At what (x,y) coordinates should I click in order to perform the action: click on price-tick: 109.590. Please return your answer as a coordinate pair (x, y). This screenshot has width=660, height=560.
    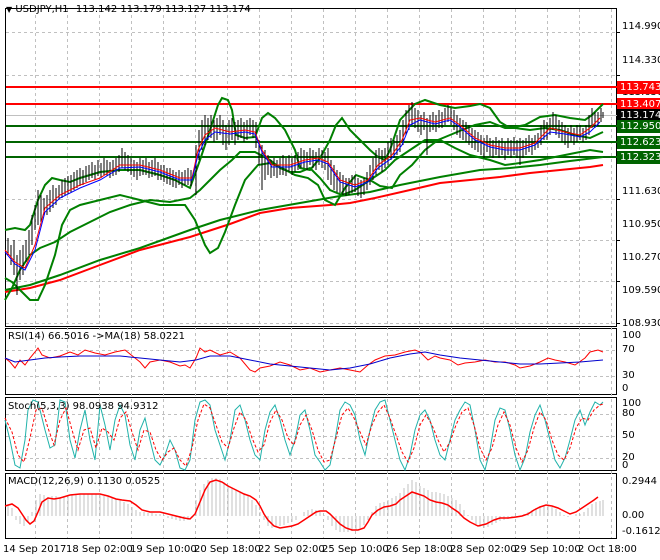
    Looking at the image, I should click on (641, 290).